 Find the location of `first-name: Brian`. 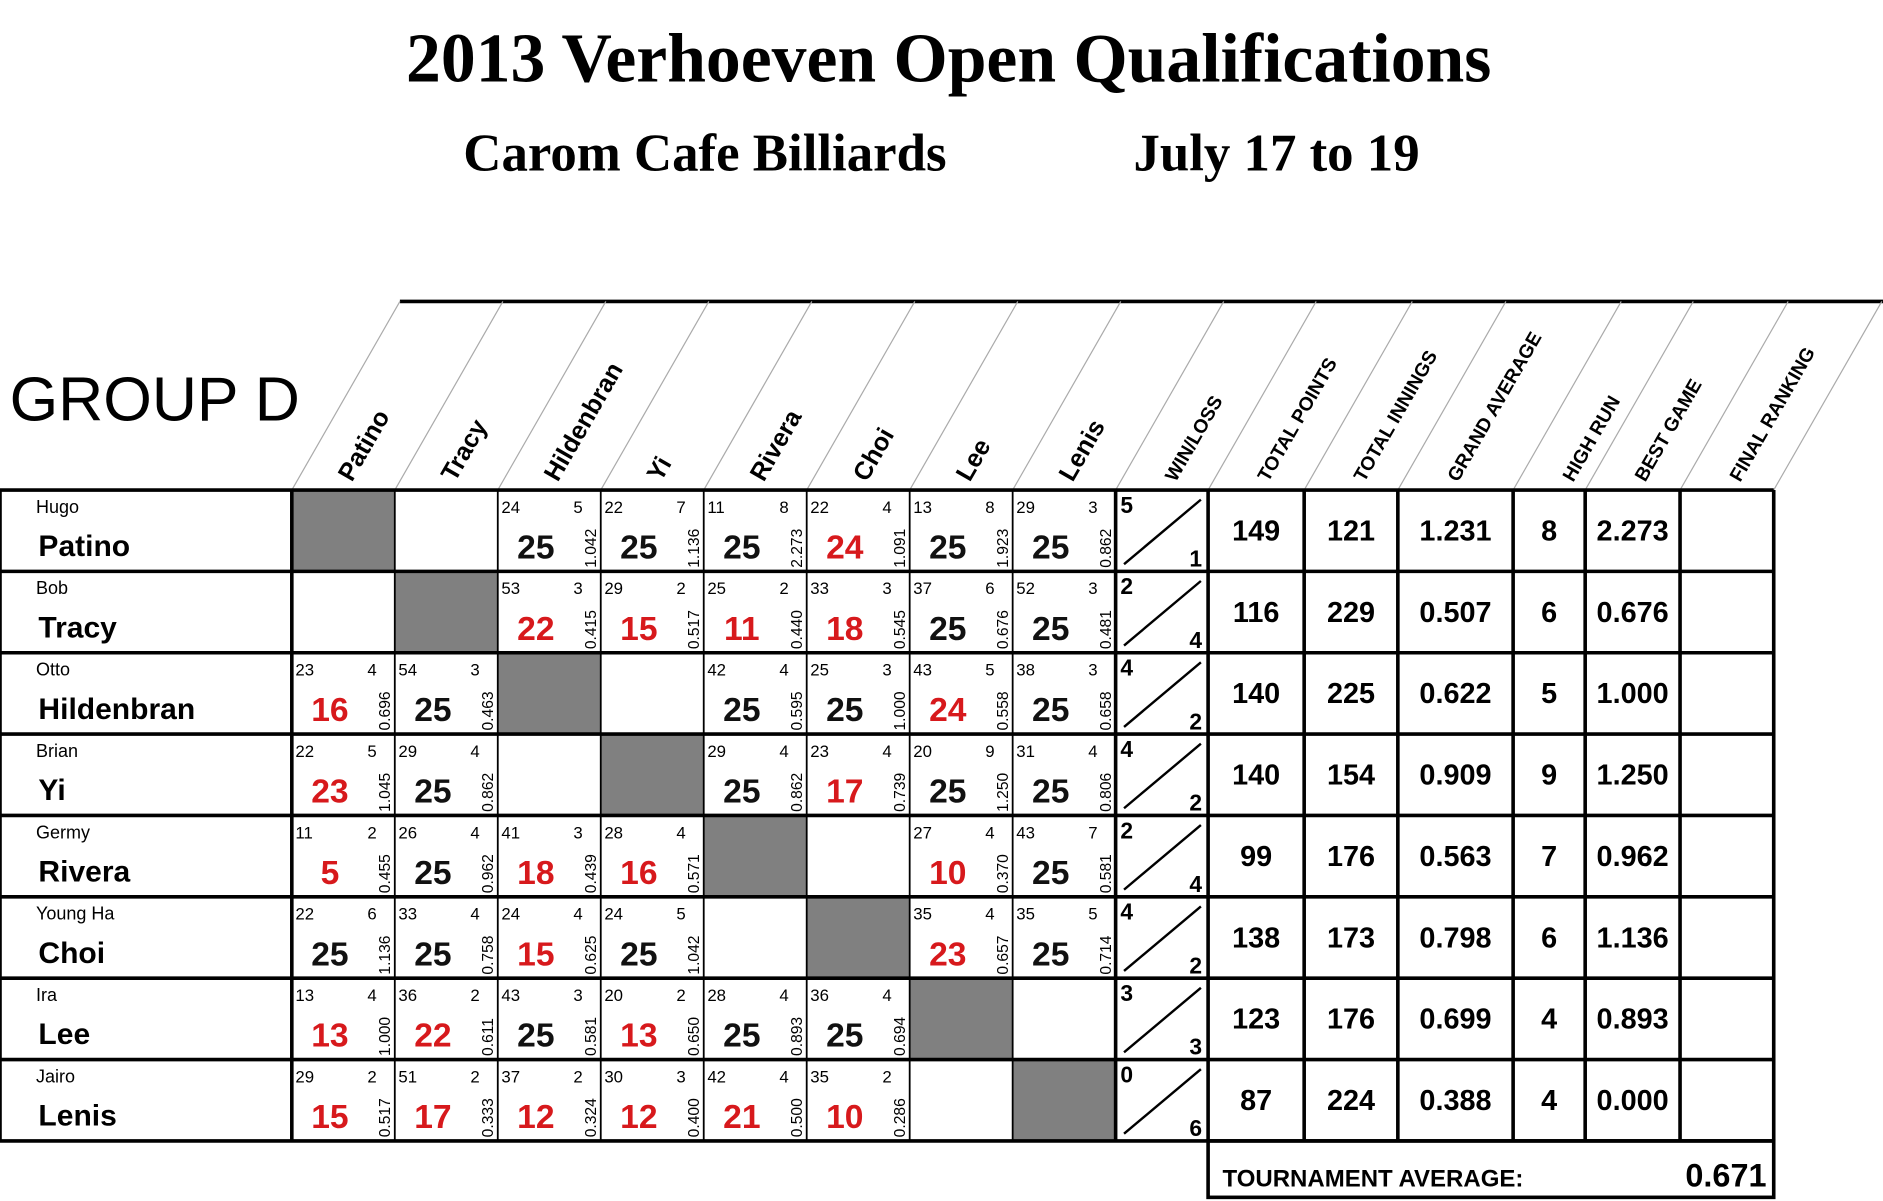

first-name: Brian is located at coordinates (57, 751).